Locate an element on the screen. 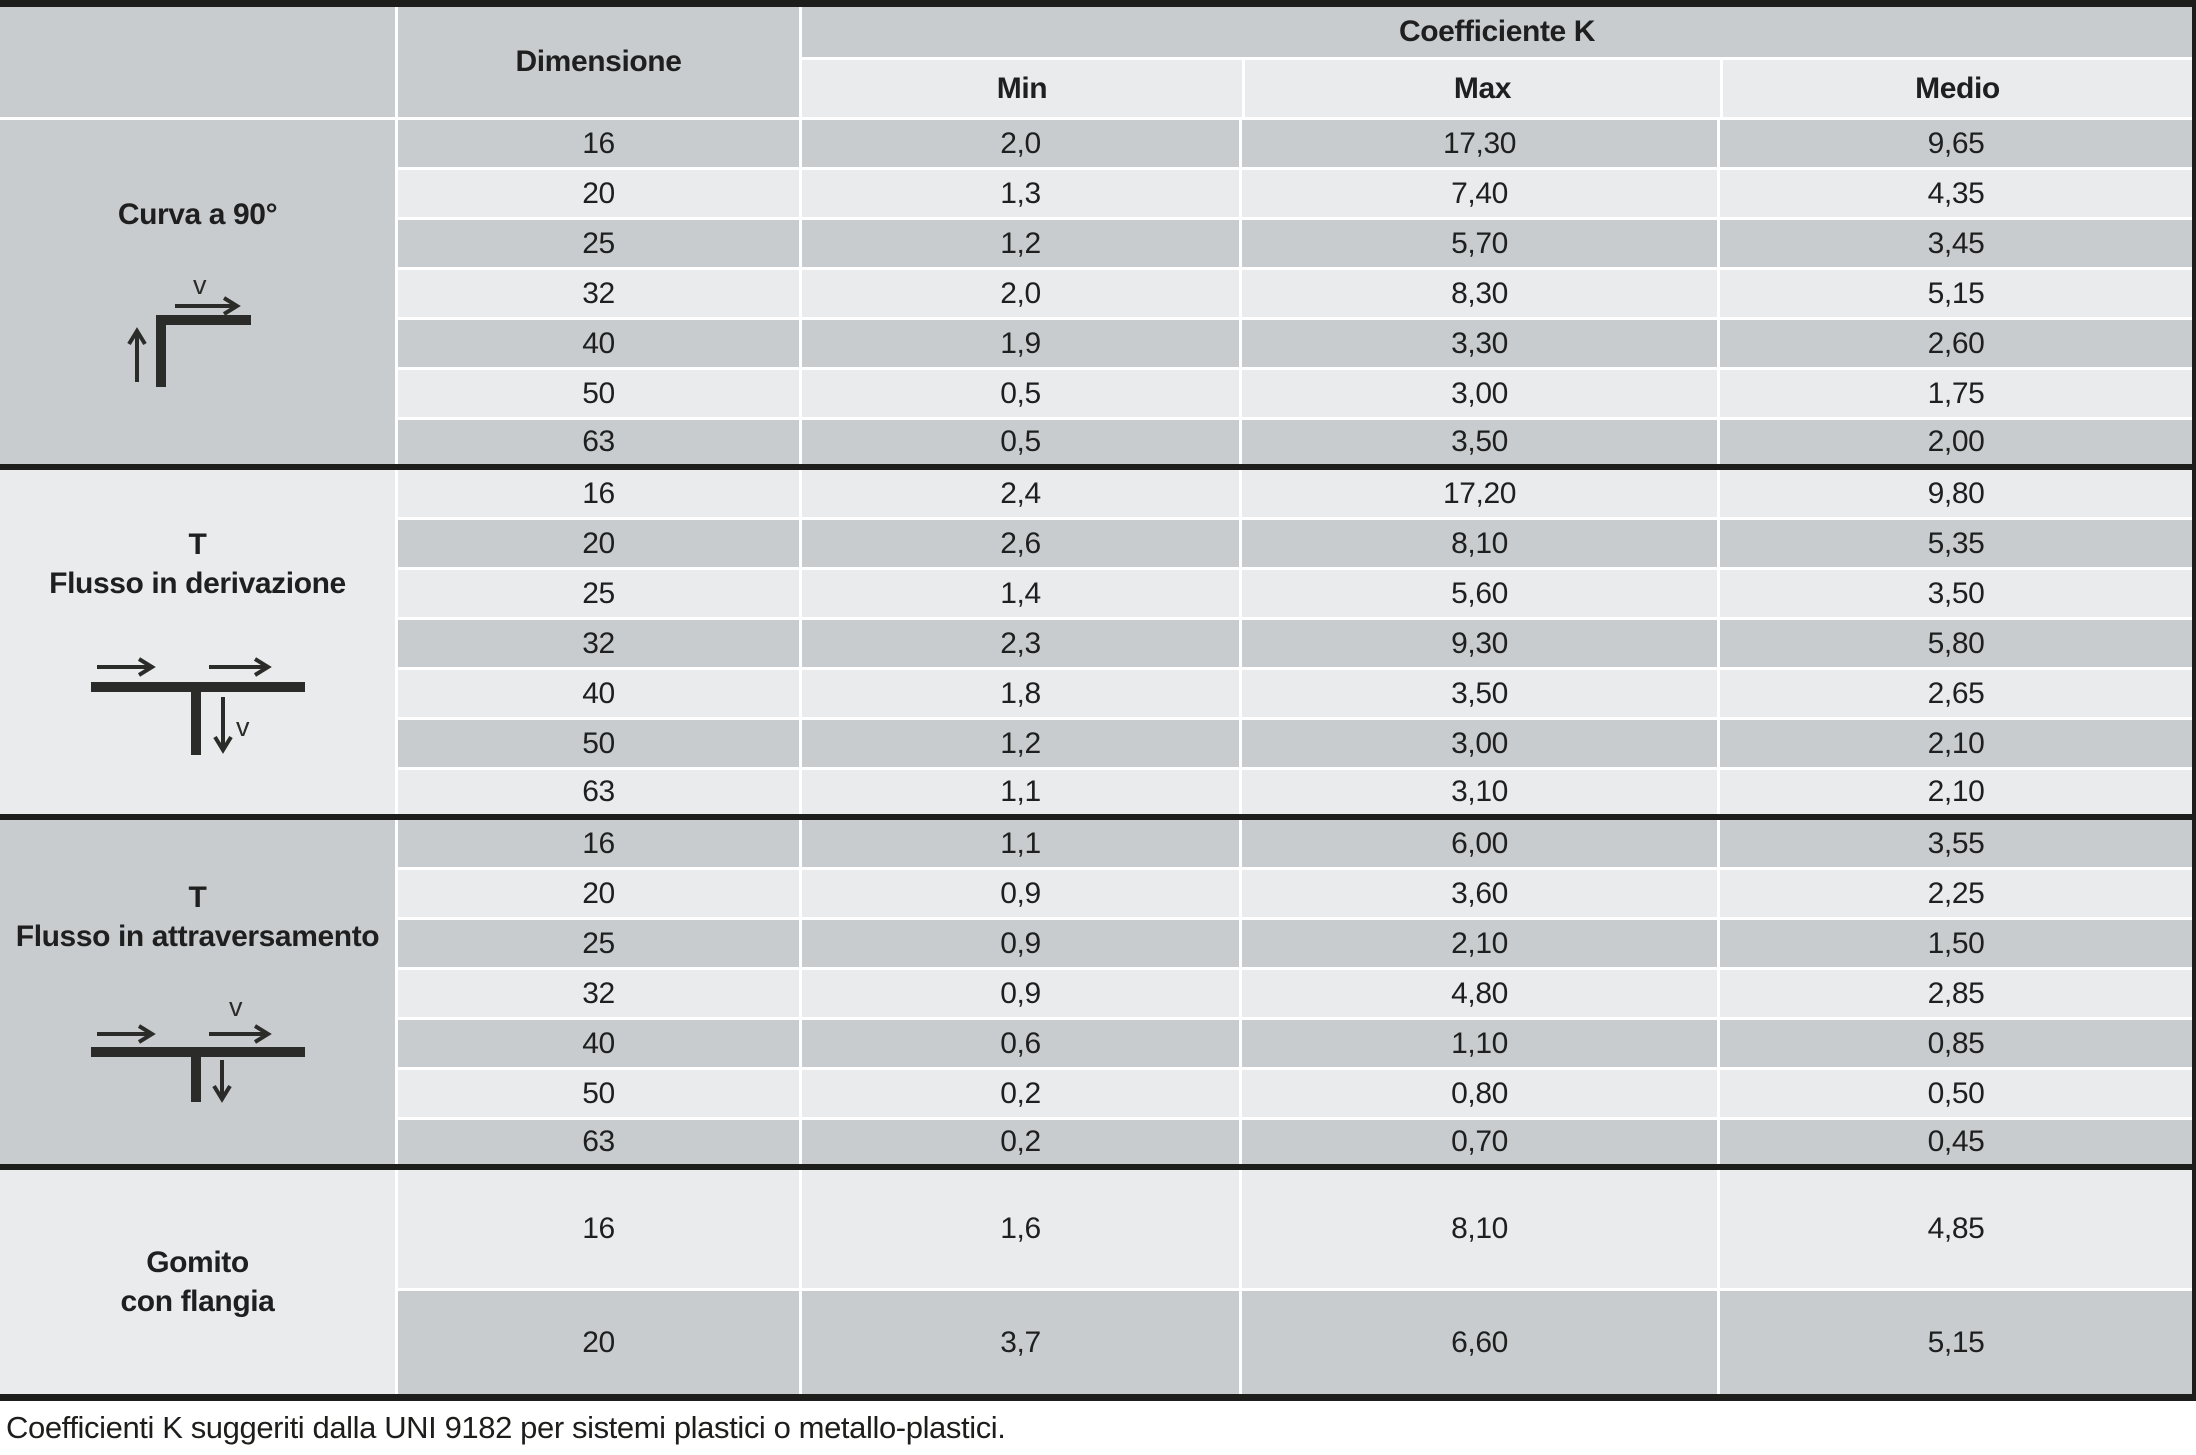 Image resolution: width=2196 pixels, height=1455 pixels. table-row: 32 2,3 9,30 5,80 is located at coordinates (1293, 645).